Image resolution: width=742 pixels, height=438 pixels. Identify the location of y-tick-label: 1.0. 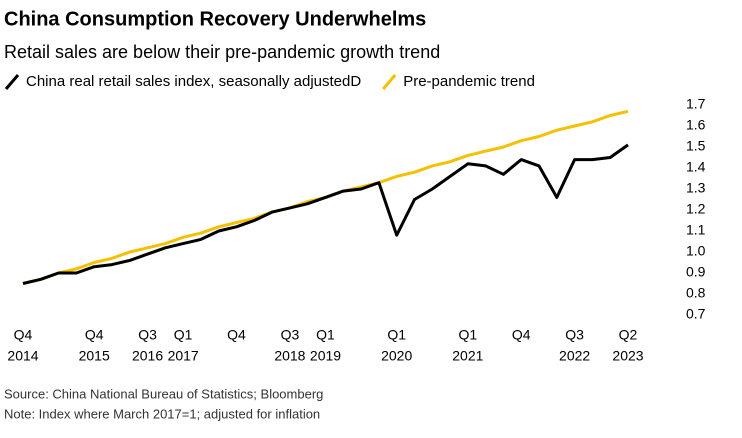
(696, 251).